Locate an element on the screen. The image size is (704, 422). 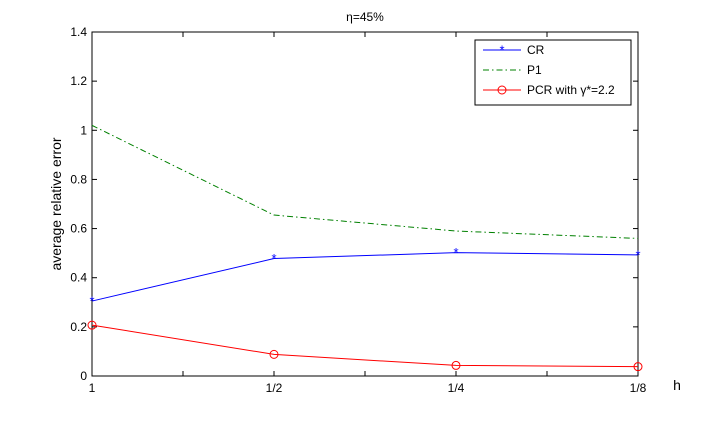
x-tick-label: 1/8 is located at coordinates (638, 388).